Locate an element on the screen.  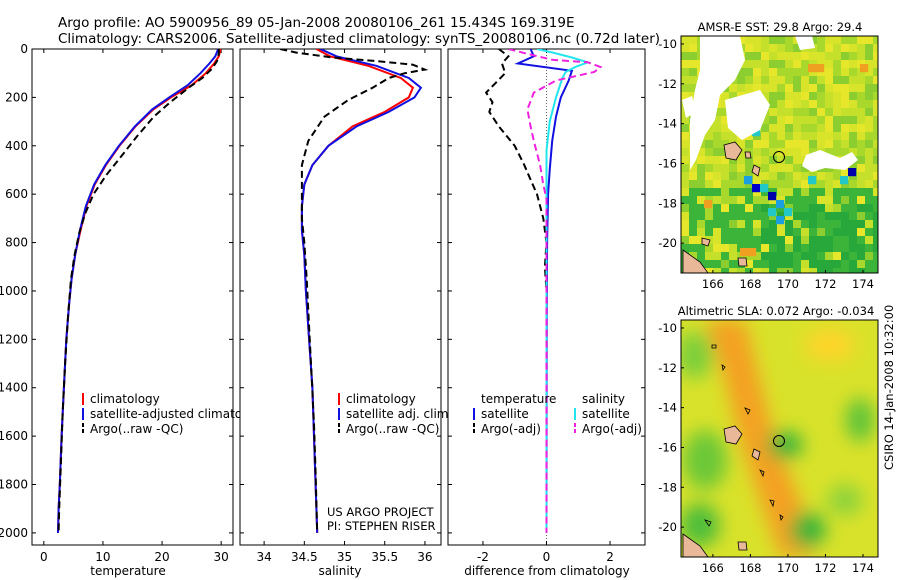
sla-coast-outlines is located at coordinates (744, 435).